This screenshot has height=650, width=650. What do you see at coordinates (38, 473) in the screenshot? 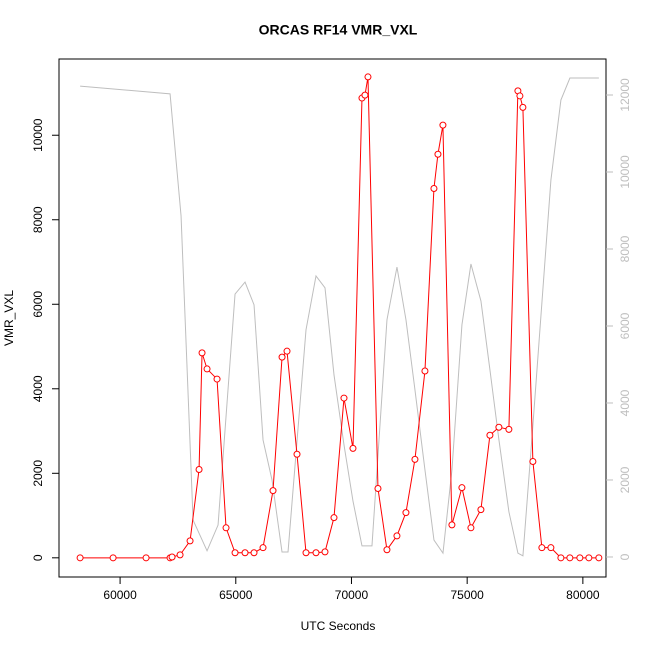
I see `y-tick-label: 2000` at bounding box center [38, 473].